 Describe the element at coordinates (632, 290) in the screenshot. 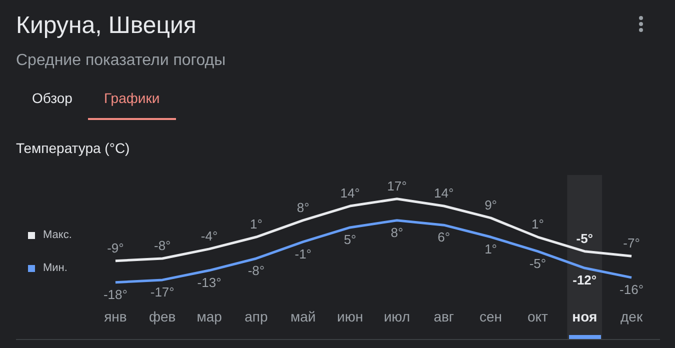

I see `data-label: -16°` at that location.